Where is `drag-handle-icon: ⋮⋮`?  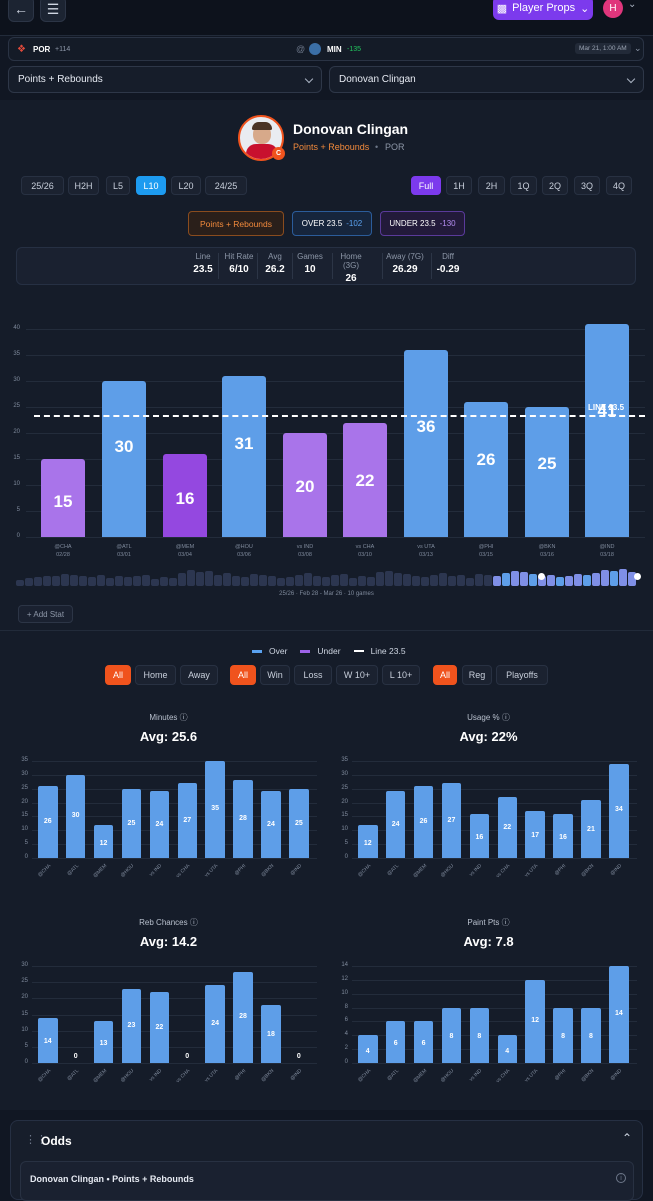
drag-handle-icon: ⋮⋮ is located at coordinates (36, 1140).